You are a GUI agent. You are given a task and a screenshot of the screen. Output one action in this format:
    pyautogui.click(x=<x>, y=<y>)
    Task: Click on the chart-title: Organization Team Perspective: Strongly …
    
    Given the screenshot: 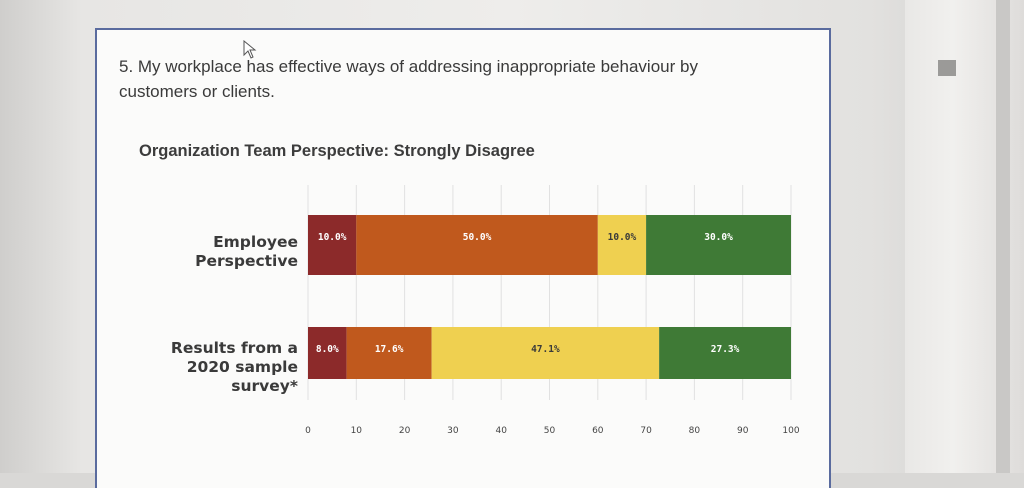 What is the action you would take?
    pyautogui.click(x=337, y=151)
    